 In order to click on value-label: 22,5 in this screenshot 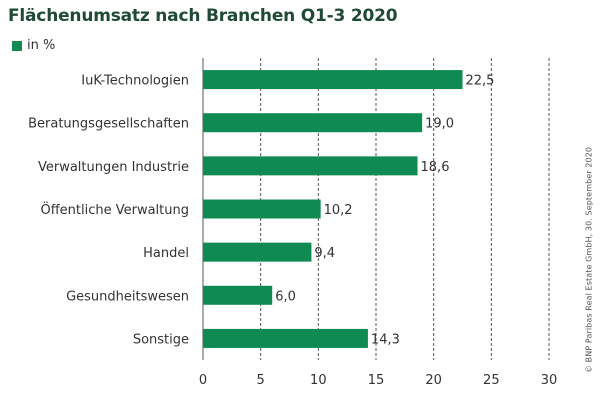, I will do `click(480, 81)`.